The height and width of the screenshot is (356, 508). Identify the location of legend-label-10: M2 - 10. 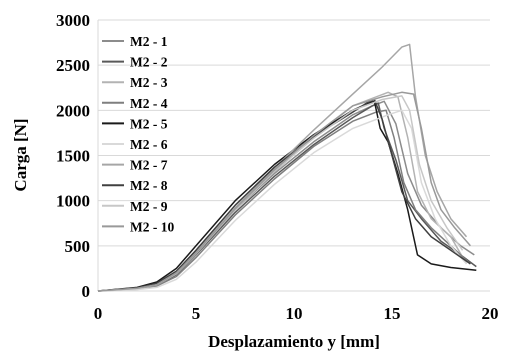
(152, 226).